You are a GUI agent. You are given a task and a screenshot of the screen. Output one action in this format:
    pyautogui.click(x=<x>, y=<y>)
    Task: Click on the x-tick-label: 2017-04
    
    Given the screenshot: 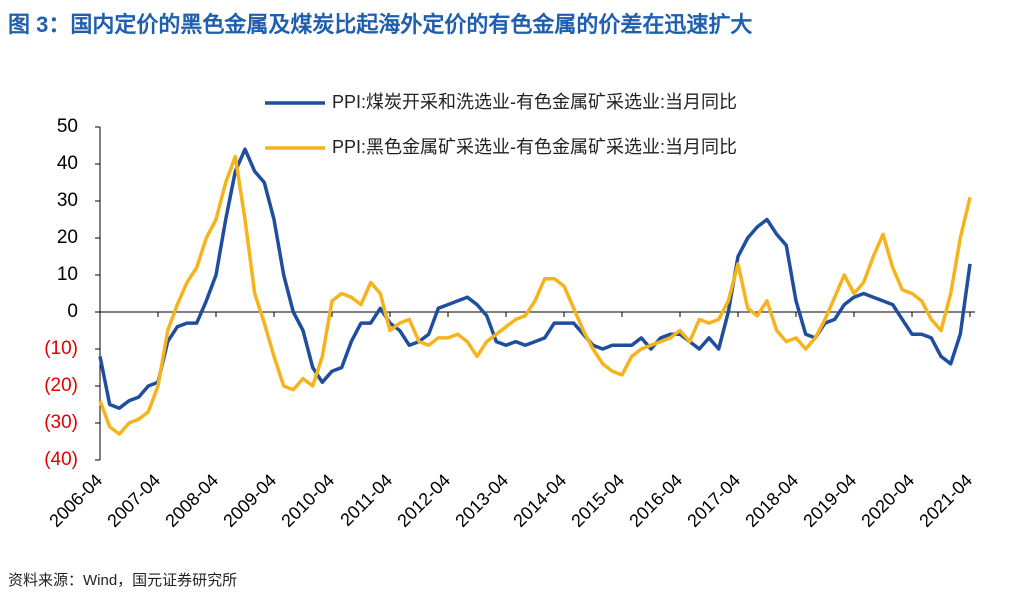 What is the action you would take?
    pyautogui.click(x=713, y=500)
    